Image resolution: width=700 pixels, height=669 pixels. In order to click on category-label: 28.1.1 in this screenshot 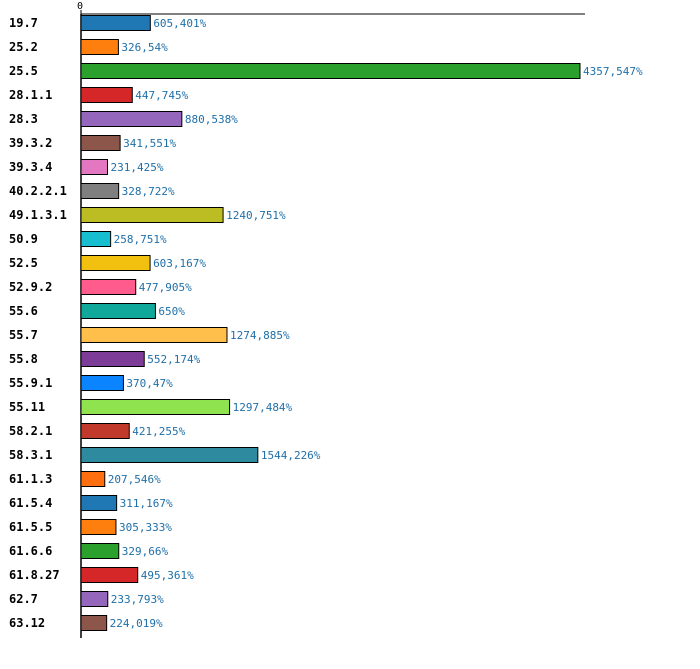, I will do `click(30, 95)`.